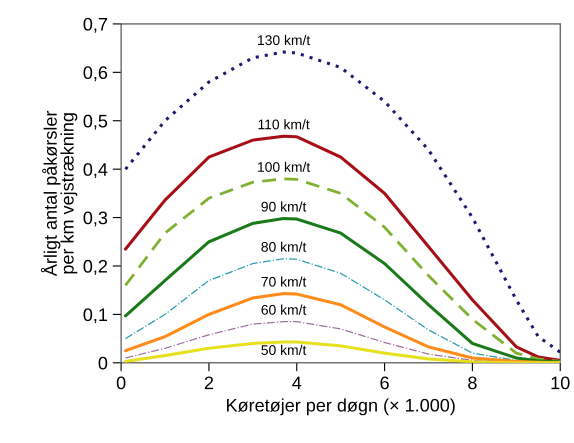  Describe the element at coordinates (96, 219) in the screenshot. I see `y-tick-label: 0,3` at that location.